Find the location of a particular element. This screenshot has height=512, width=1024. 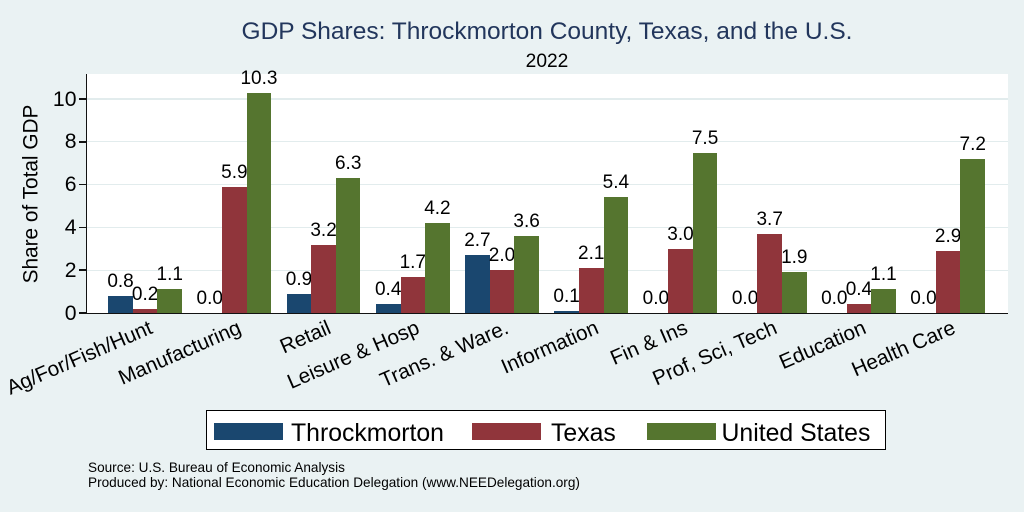

y-tick-label-6: 6 is located at coordinates (70, 185).